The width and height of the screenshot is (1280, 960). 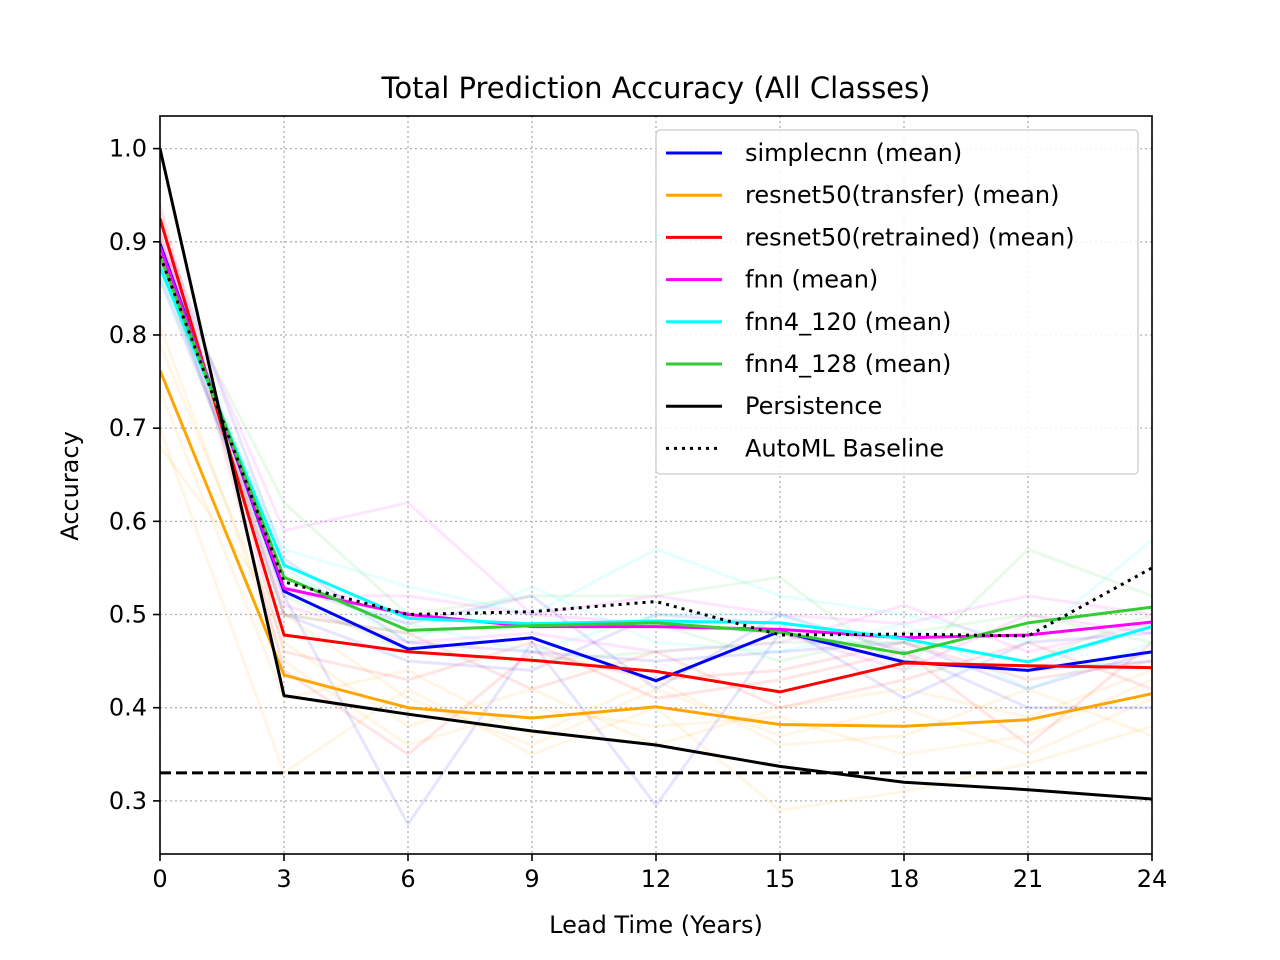 What do you see at coordinates (128, 615) in the screenshot?
I see `y-tick-label: 0.5` at bounding box center [128, 615].